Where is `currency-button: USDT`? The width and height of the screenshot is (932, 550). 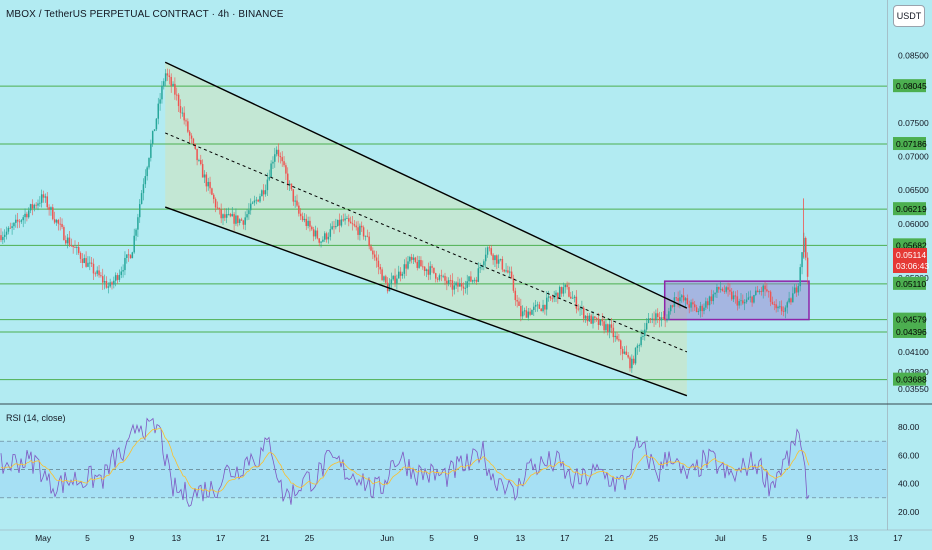 currency-button: USDT is located at coordinates (909, 16).